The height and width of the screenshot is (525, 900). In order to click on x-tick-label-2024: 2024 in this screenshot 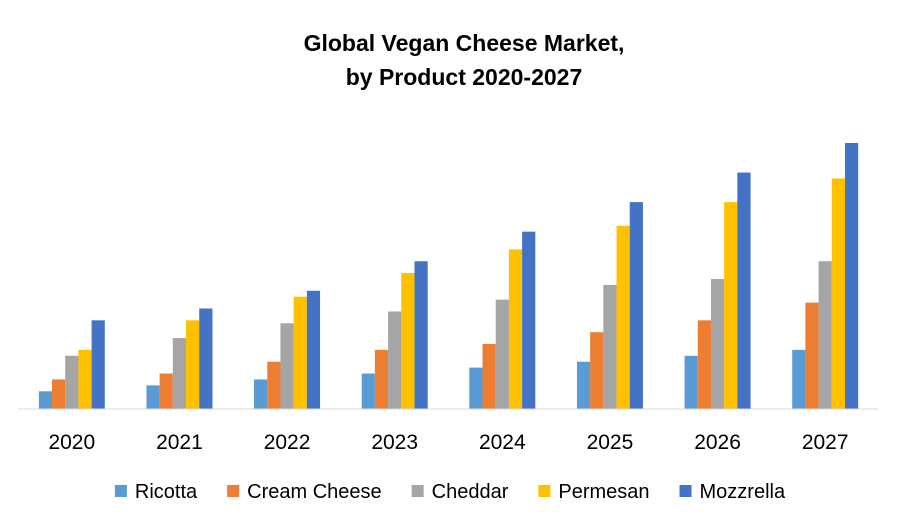, I will do `click(502, 442)`.